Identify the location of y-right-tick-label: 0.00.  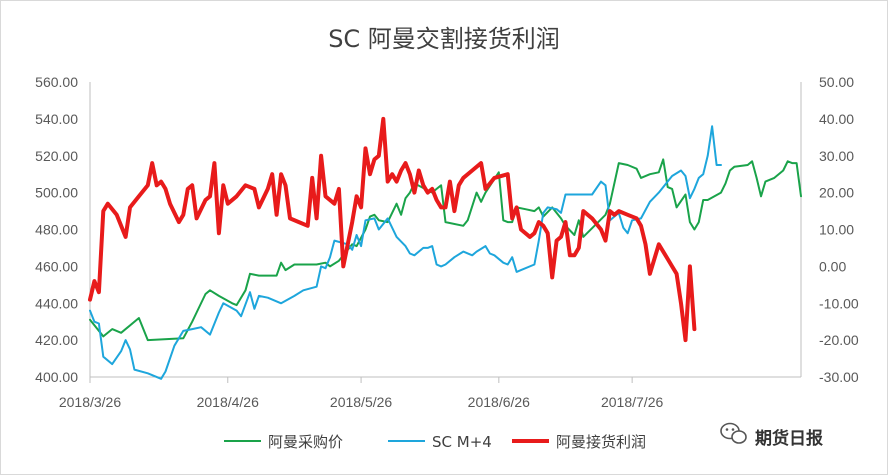
(832, 266).